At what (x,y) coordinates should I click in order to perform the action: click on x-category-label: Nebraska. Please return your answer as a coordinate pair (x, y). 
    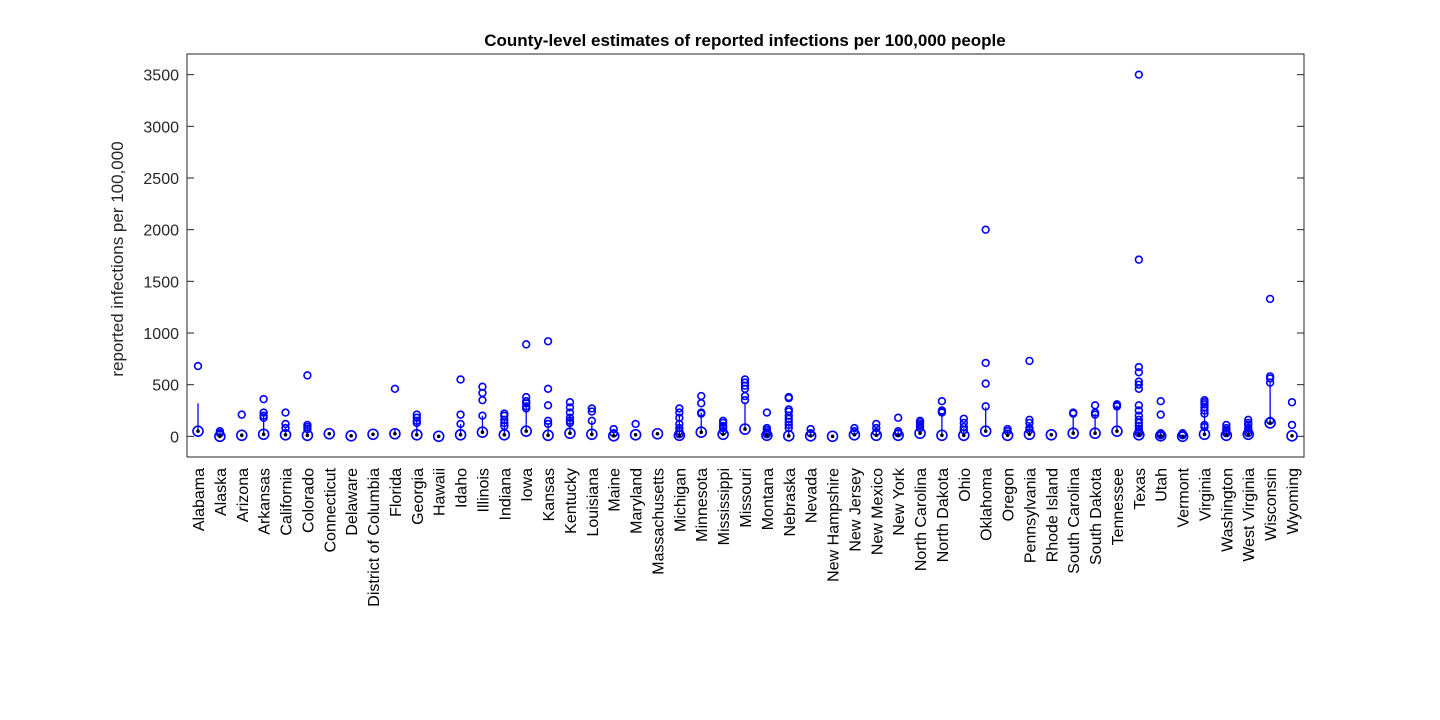
    Looking at the image, I should click on (790, 502).